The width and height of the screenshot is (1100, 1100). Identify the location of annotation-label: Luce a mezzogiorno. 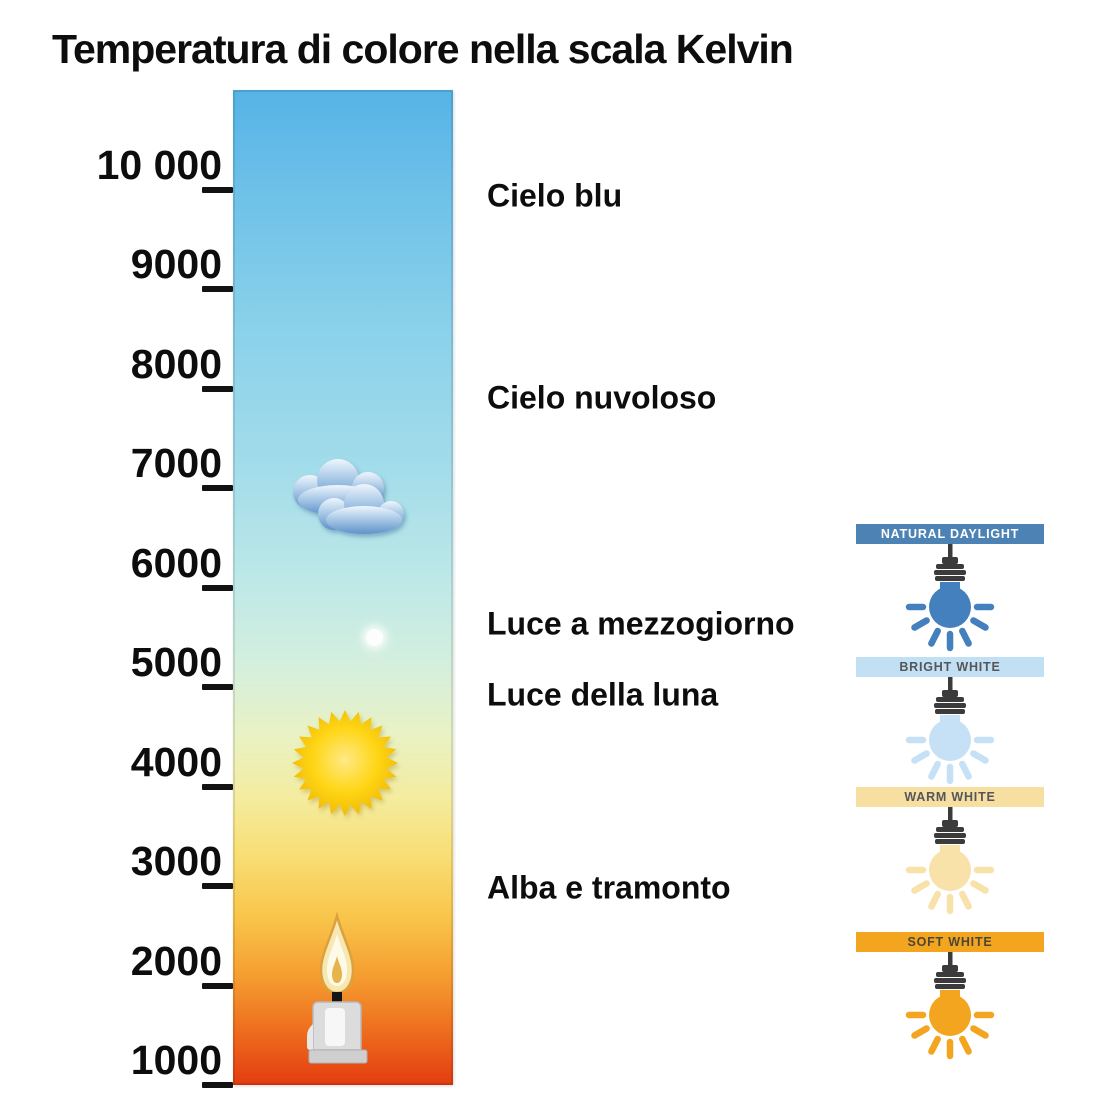
(641, 623).